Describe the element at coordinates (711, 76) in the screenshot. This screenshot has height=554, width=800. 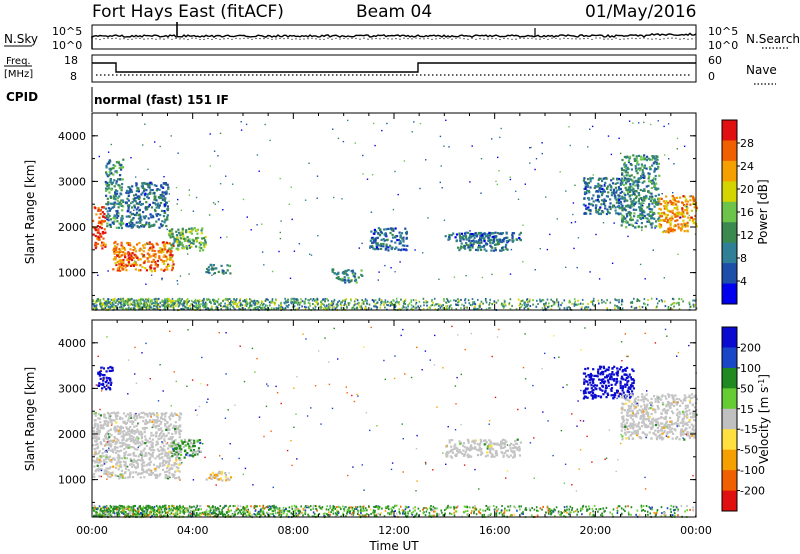
I see `nave-tick-bottom: 0` at that location.